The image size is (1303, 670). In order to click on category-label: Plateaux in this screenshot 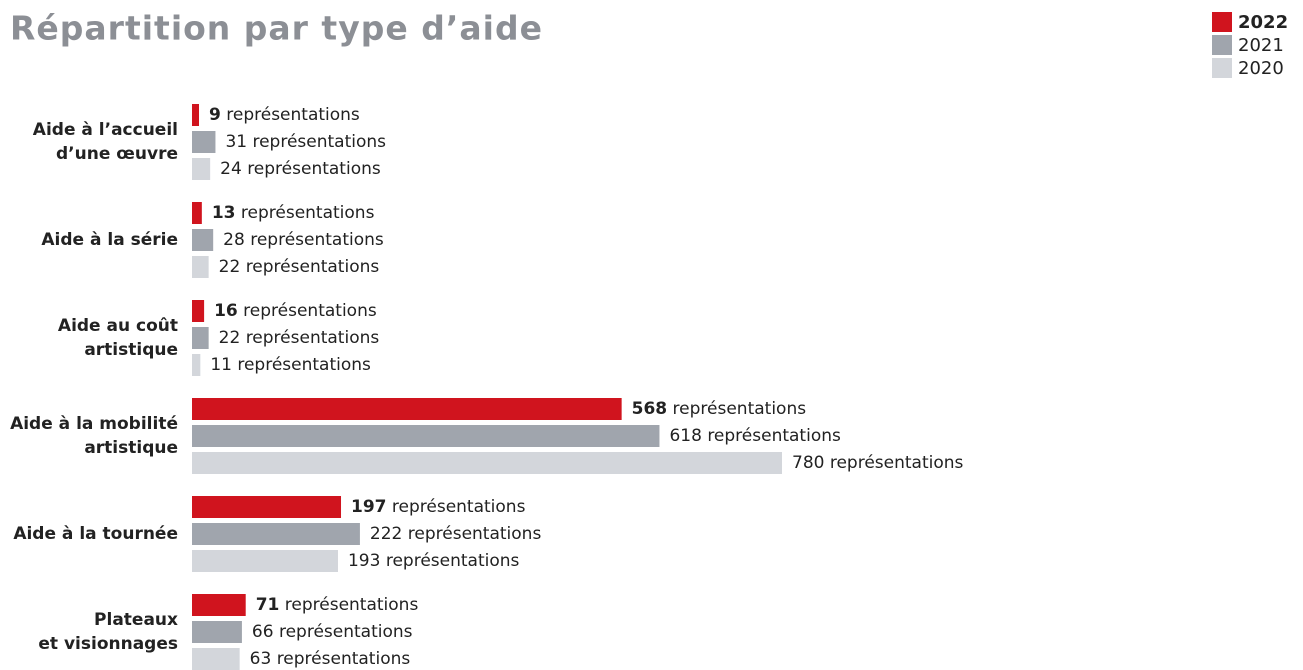, I will do `click(136, 620)`.